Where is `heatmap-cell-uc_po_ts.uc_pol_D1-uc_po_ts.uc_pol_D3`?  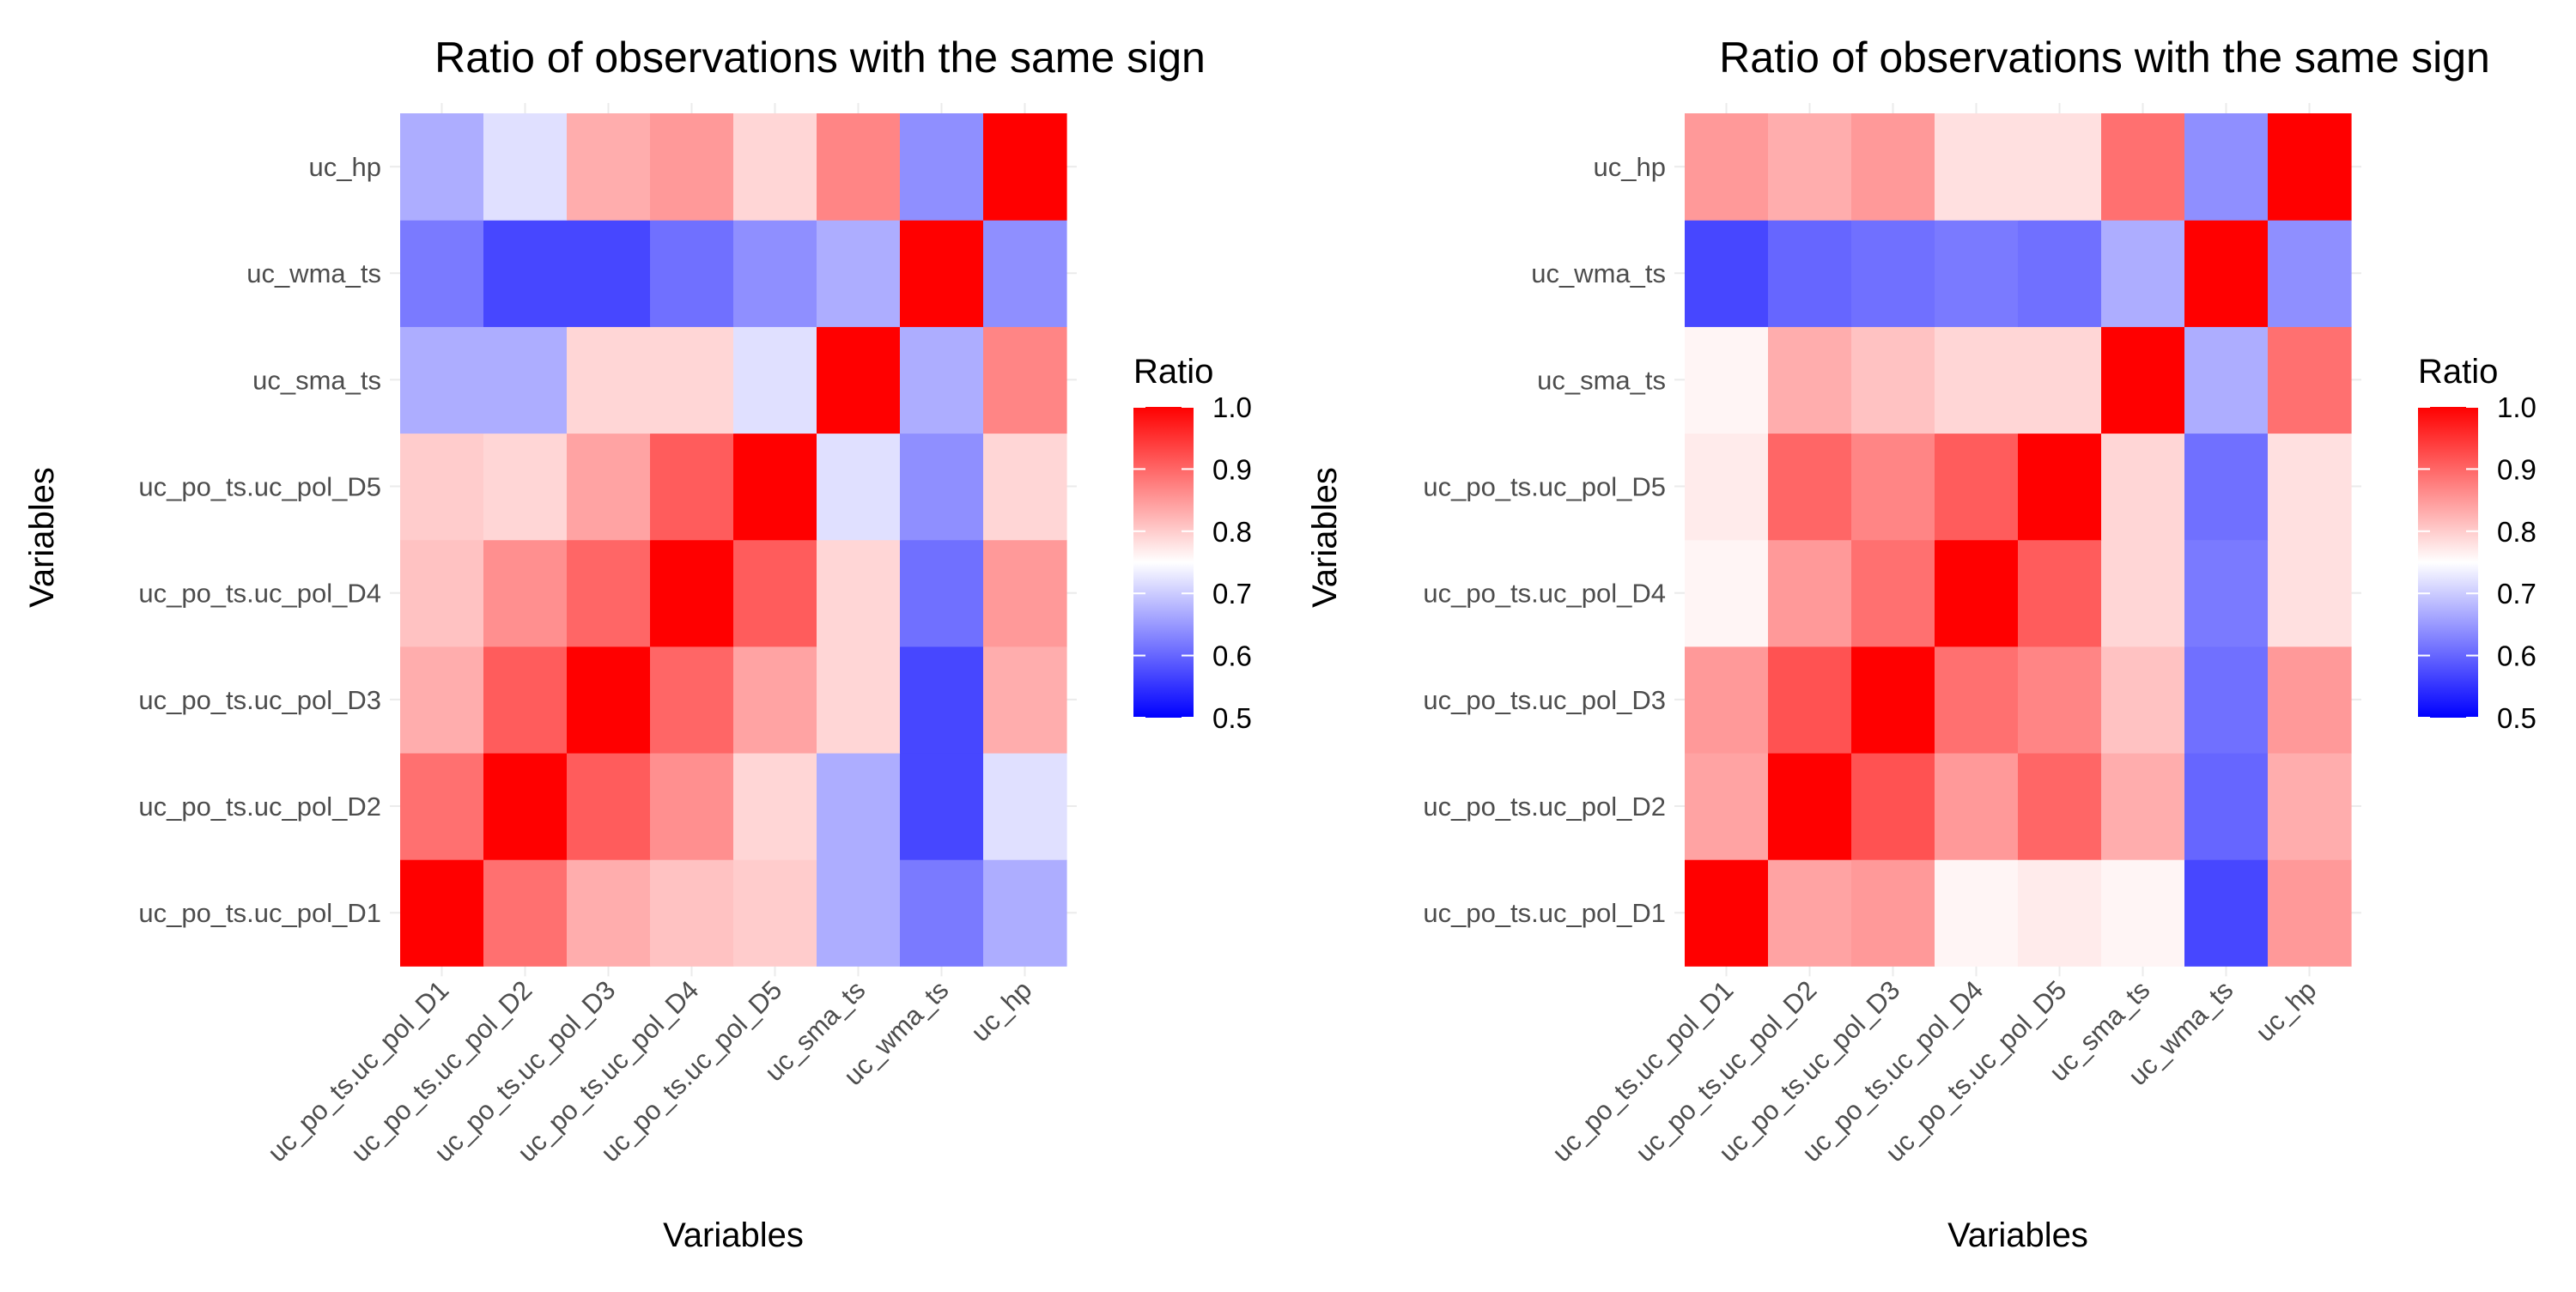 heatmap-cell-uc_po_ts.uc_pol_D1-uc_po_ts.uc_pol_D3 is located at coordinates (609, 913).